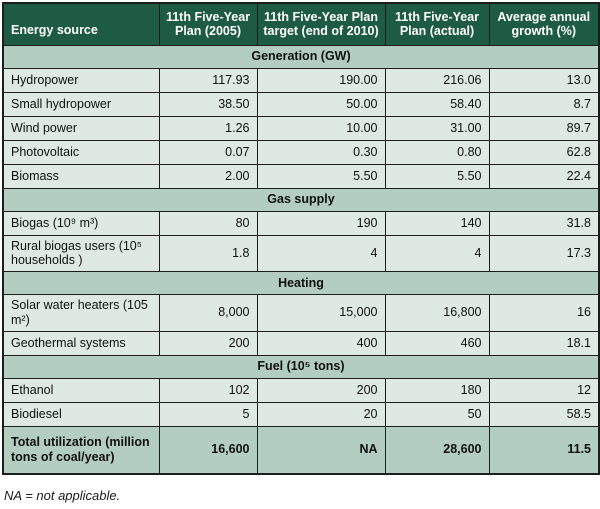 The height and width of the screenshot is (509, 600). What do you see at coordinates (208, 414) in the screenshot?
I see `value-cell: 5` at bounding box center [208, 414].